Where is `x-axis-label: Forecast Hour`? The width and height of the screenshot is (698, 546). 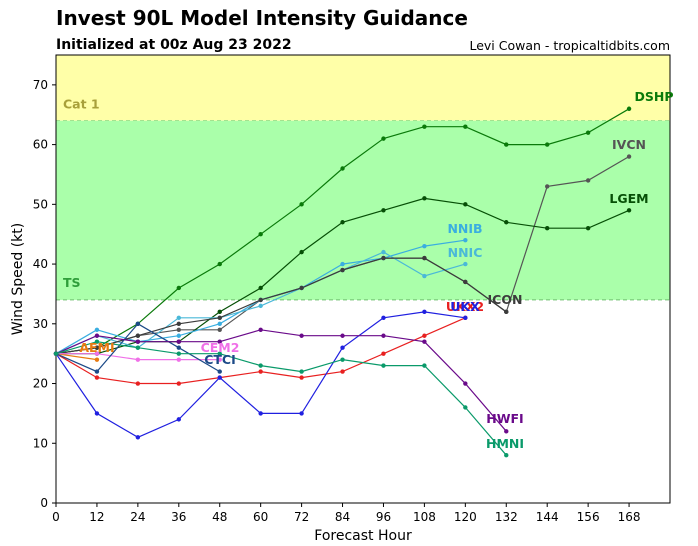
x-axis-label: Forecast Hour is located at coordinates (363, 536).